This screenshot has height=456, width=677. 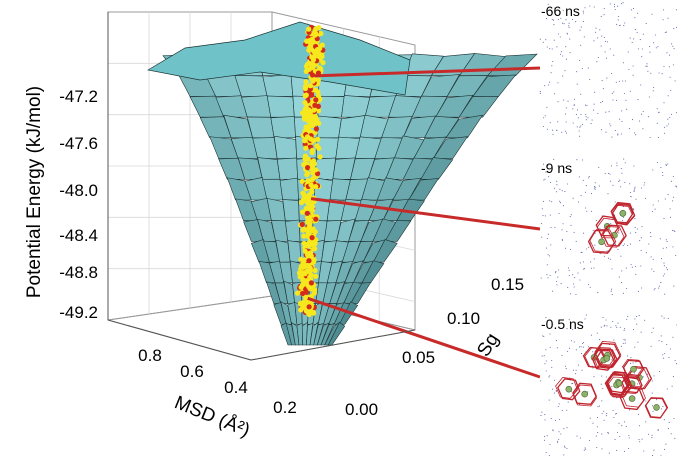 I want to click on crystal-cage, so click(x=607, y=355).